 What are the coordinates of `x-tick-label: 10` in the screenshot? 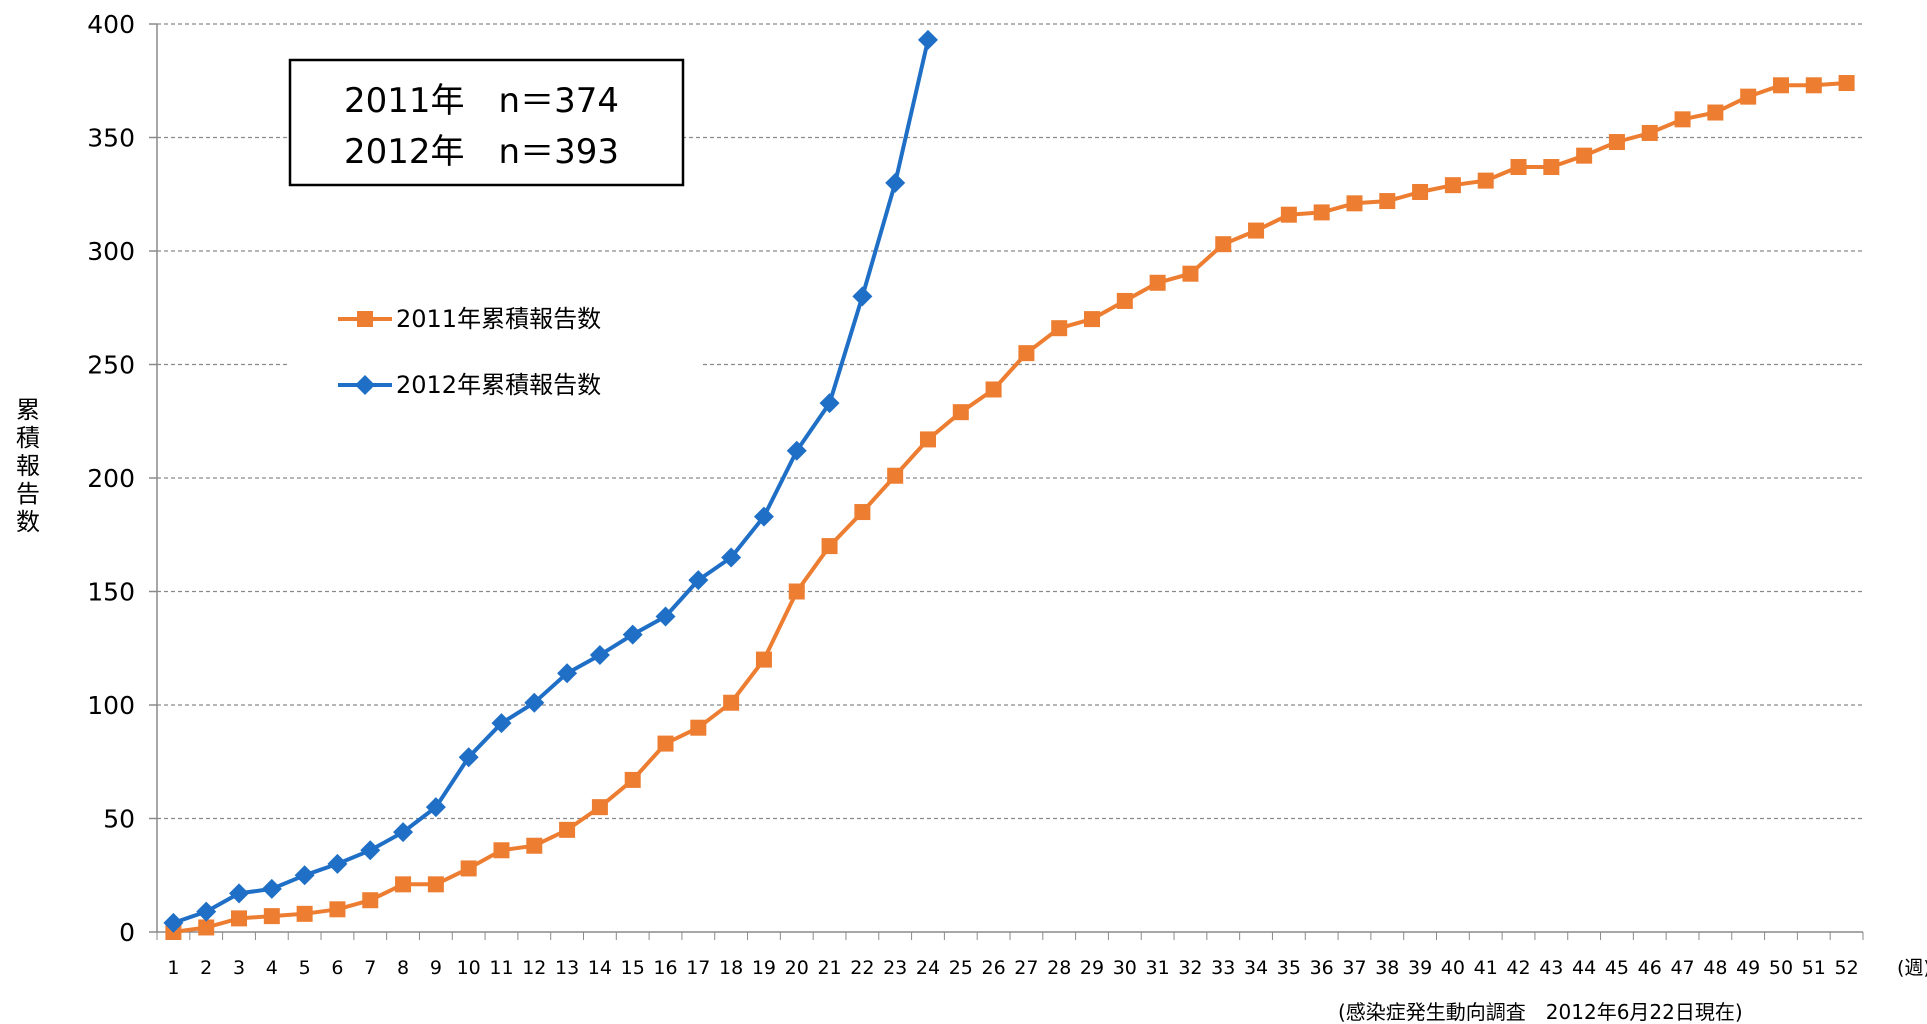 It's located at (469, 968).